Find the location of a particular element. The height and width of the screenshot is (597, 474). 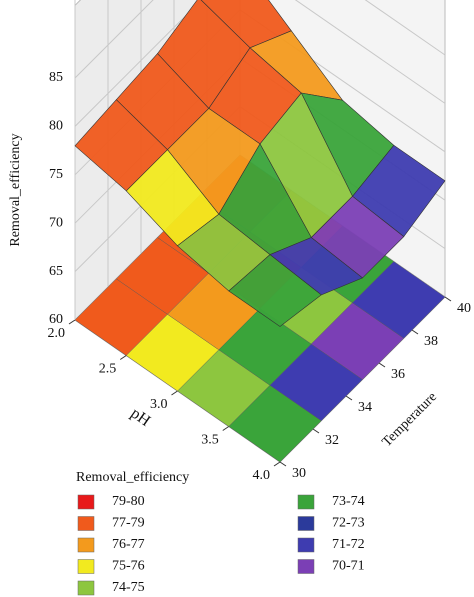

legend-label: 74-75 is located at coordinates (128, 587).